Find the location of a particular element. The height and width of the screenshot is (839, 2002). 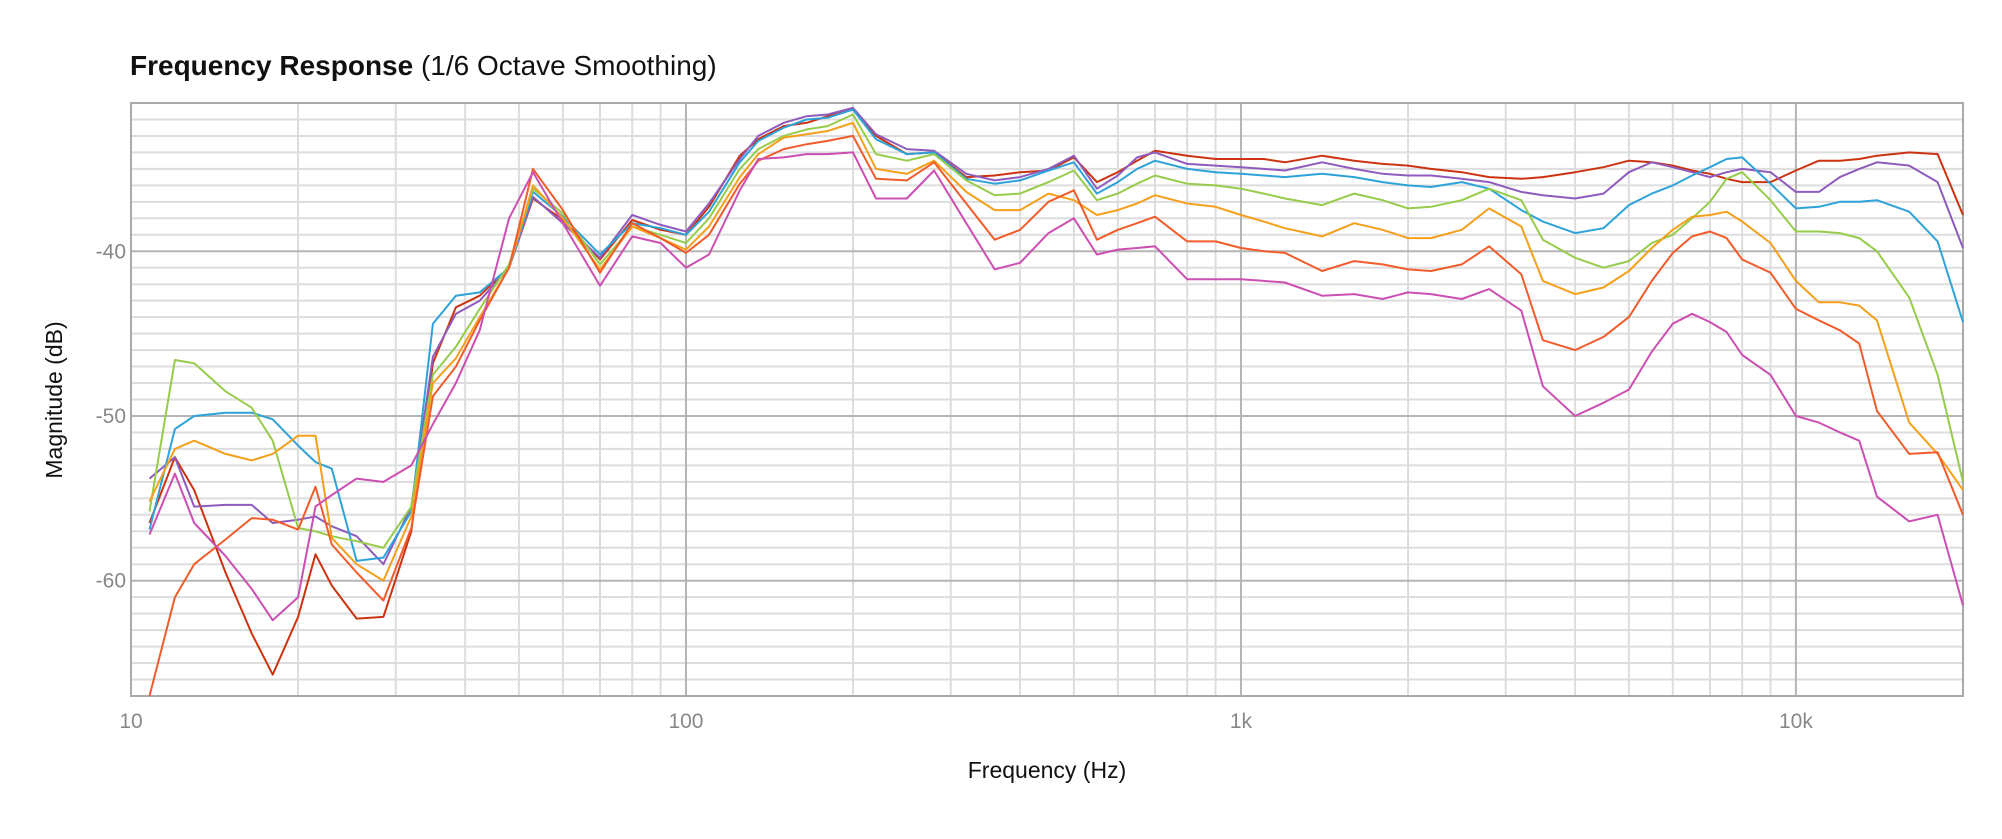

y-axis-label: Magnitude (dB) is located at coordinates (54, 399).